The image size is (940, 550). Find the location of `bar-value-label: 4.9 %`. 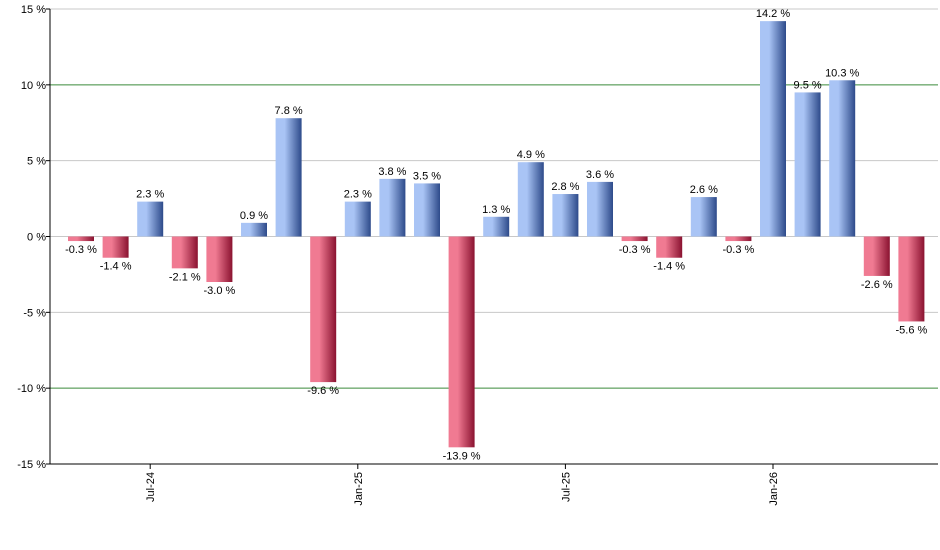

bar-value-label: 4.9 % is located at coordinates (531, 155).